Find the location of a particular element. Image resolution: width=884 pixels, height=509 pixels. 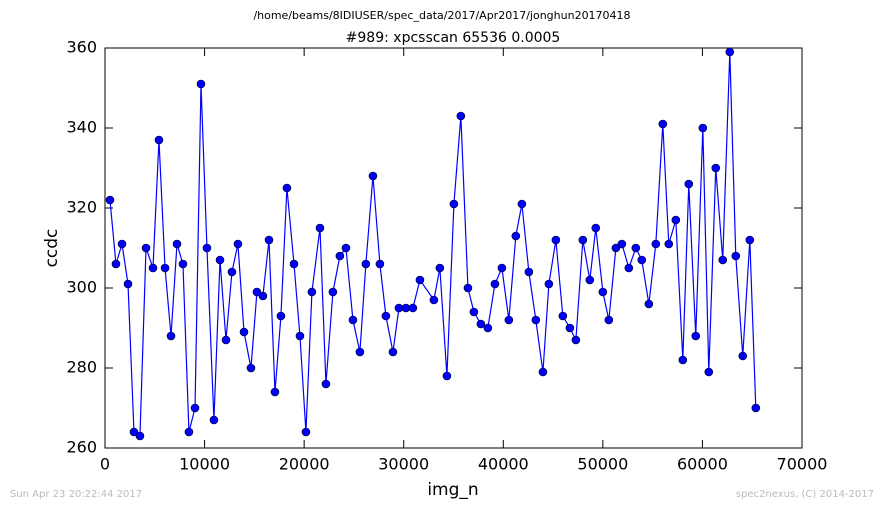

x-tick-label: 30000 is located at coordinates (403, 464).